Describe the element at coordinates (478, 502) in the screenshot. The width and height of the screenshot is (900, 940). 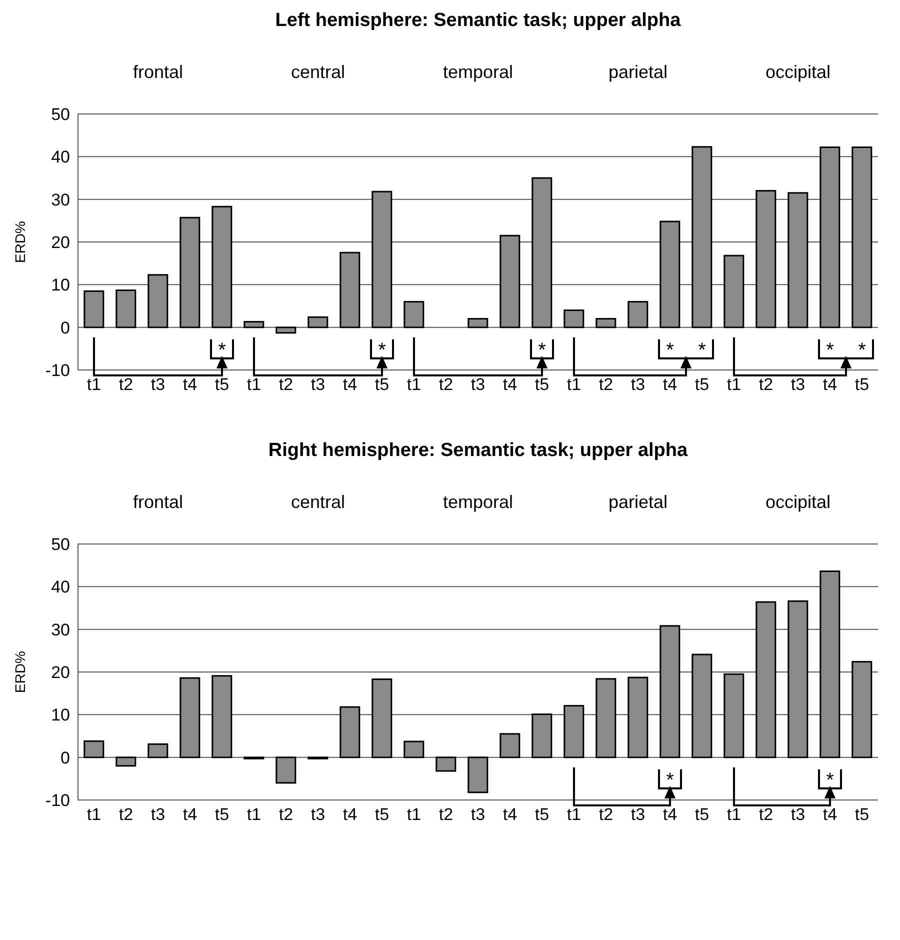
I see `chart-subtitle: temporal` at that location.